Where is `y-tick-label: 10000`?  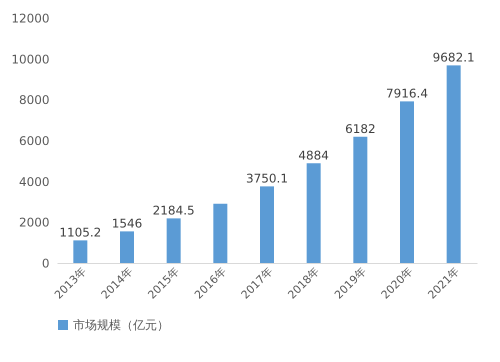
y-tick-label: 10000 is located at coordinates (30, 59).